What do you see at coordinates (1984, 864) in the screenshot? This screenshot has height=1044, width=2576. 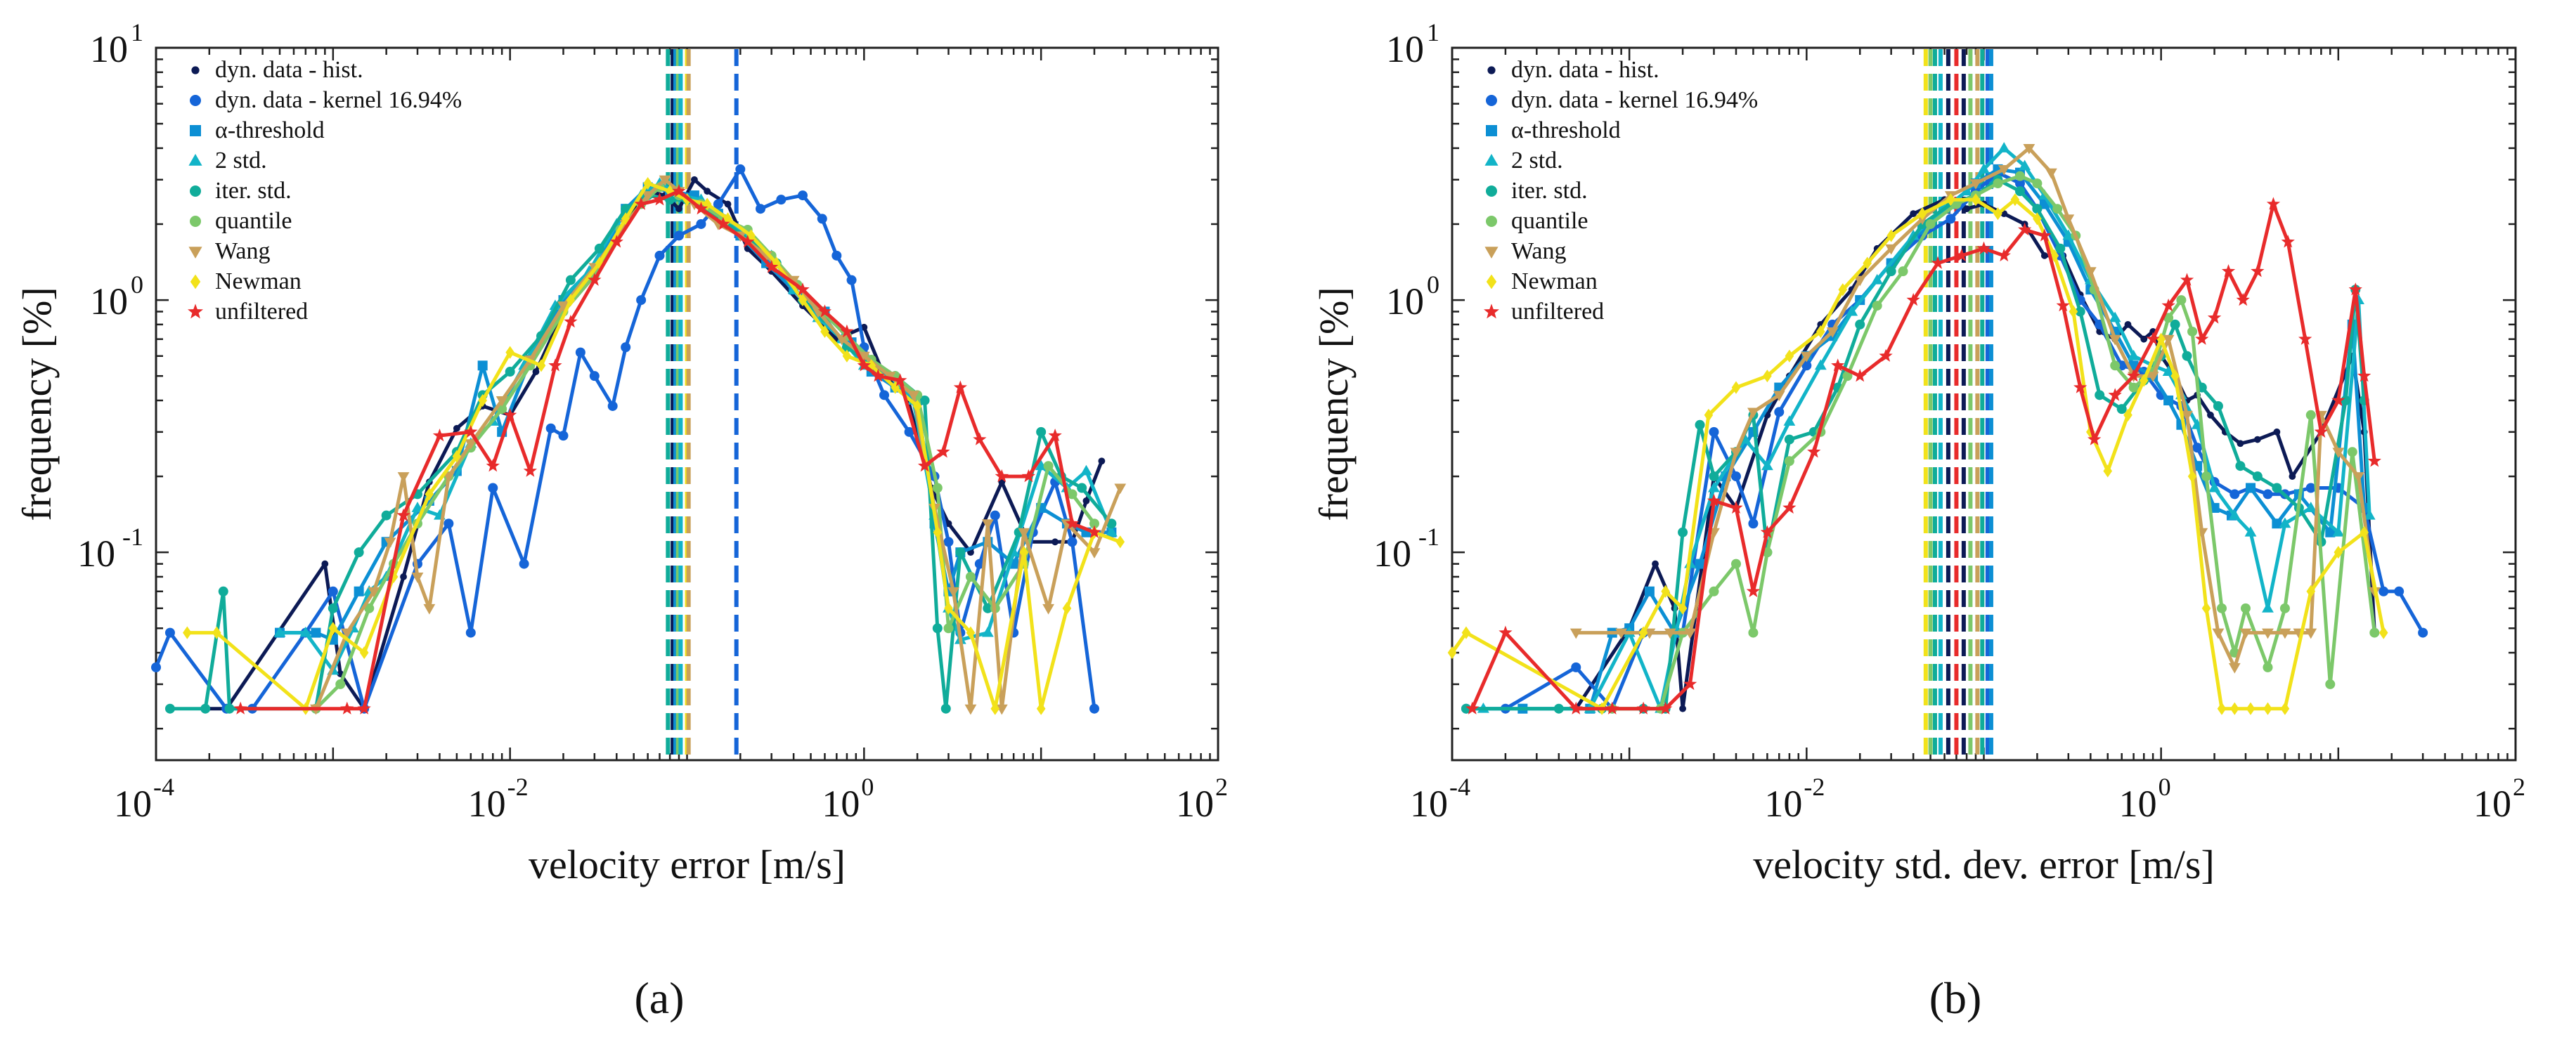 I see `x-axis-label: velocity std. dev. error [m/s]` at bounding box center [1984, 864].